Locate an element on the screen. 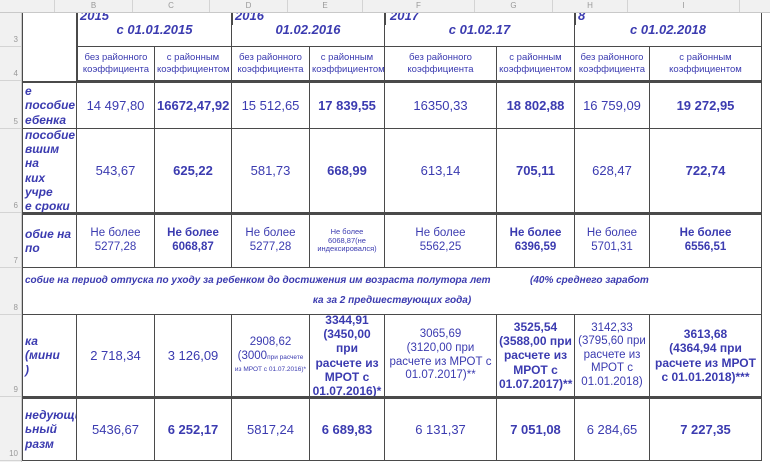 The width and height of the screenshot is (770, 462). subheader-g: с районным коэффициентом is located at coordinates (536, 64).